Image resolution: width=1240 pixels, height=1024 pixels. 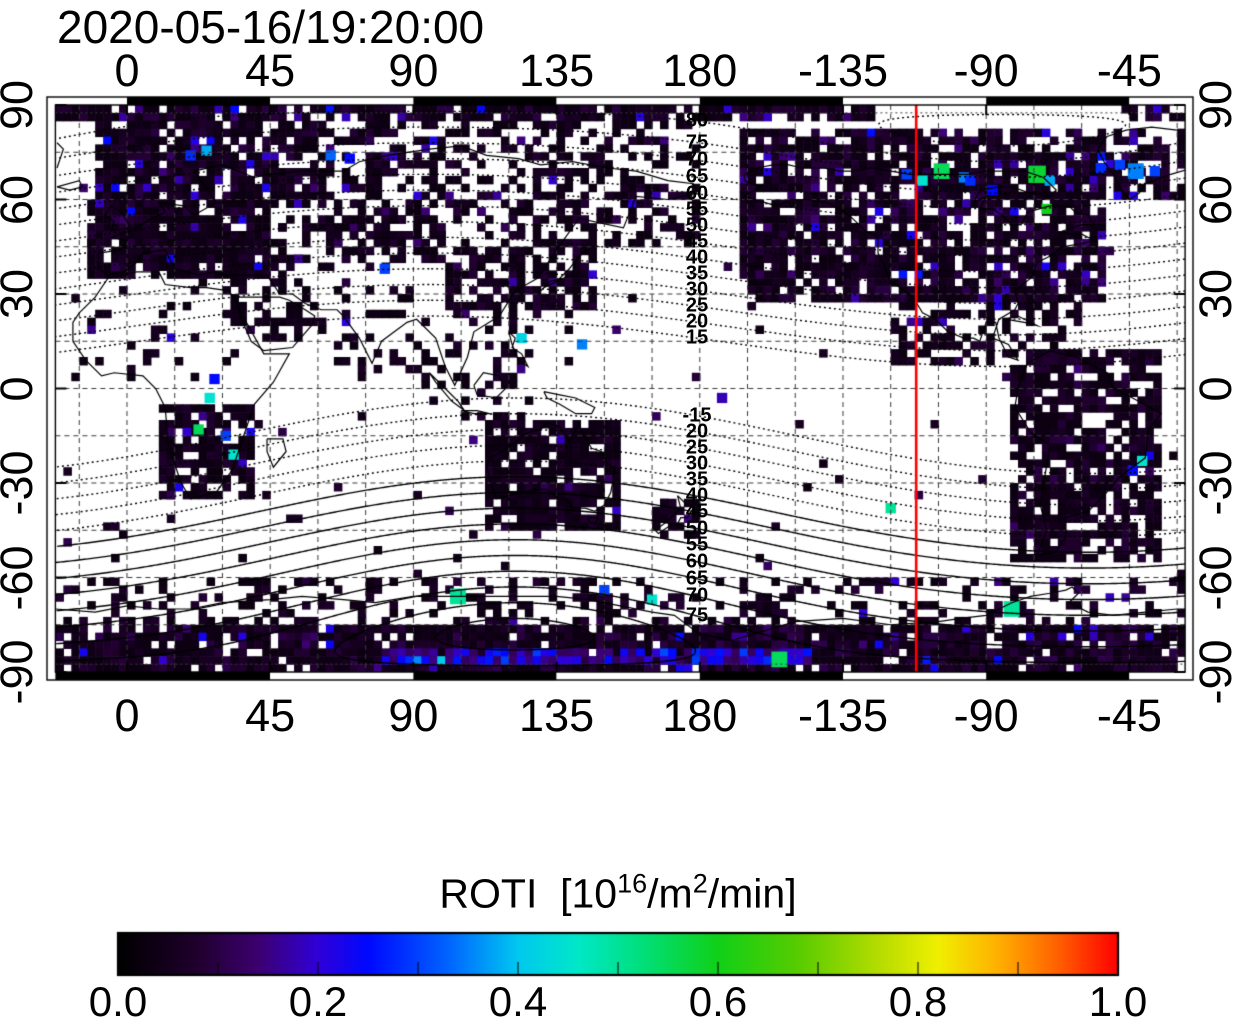 What do you see at coordinates (752, 893) in the screenshot?
I see `colorbar-title-suffix: /min]` at bounding box center [752, 893].